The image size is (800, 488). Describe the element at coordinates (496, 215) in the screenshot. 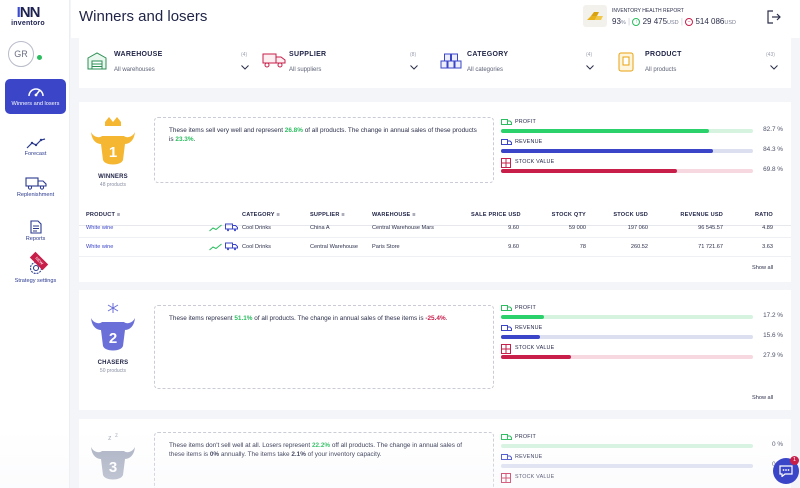

I see `column-header-sale-price: SALE PRICE USD` at that location.